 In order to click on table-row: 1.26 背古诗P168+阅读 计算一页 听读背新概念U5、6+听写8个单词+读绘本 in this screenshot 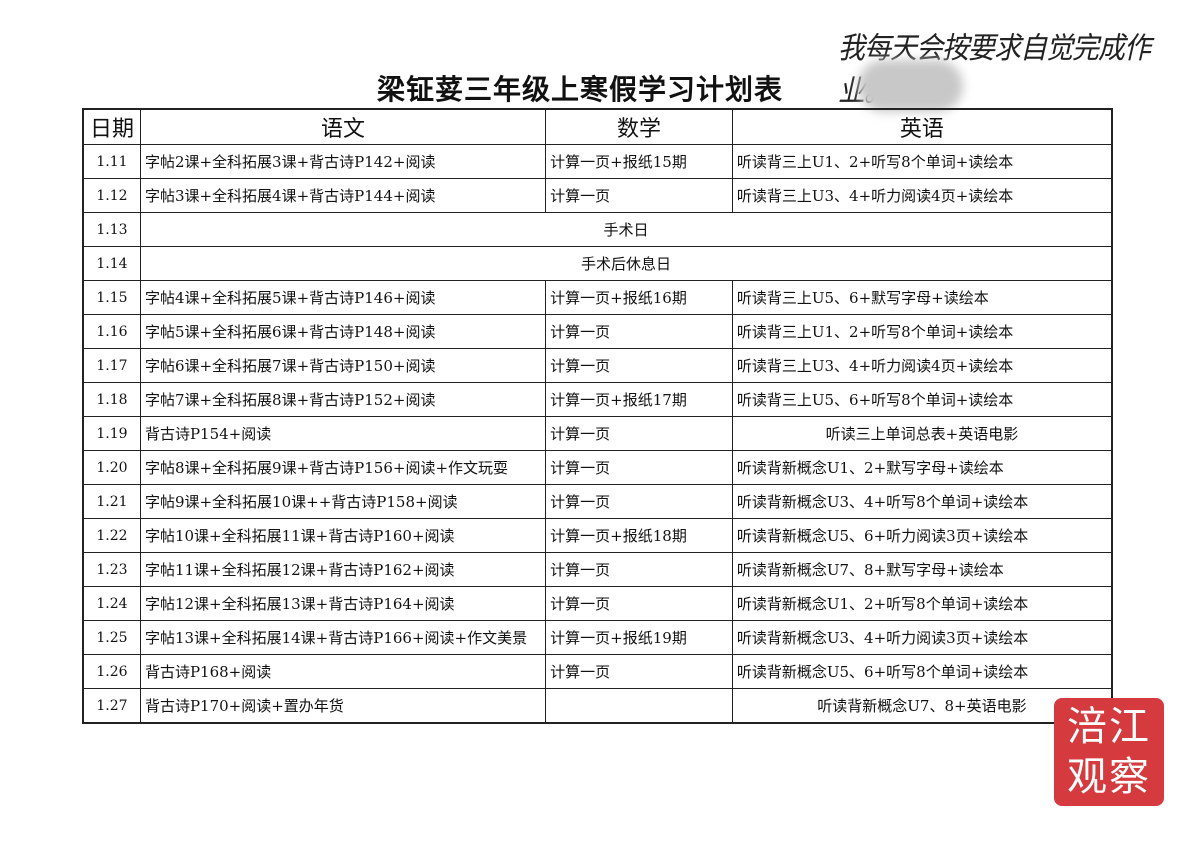, I will do `click(597, 671)`.